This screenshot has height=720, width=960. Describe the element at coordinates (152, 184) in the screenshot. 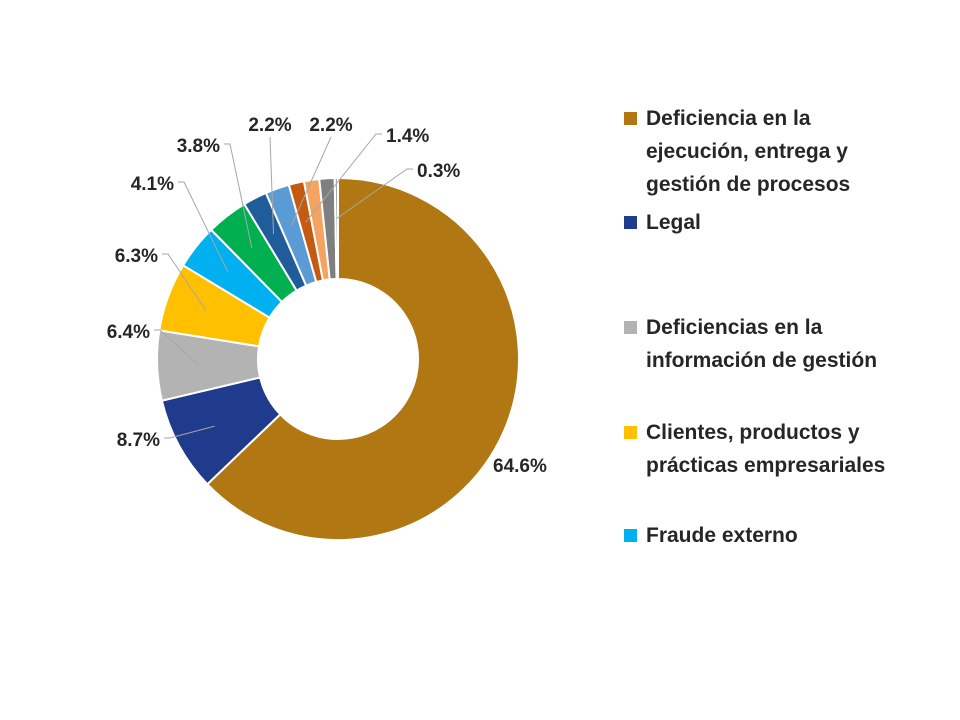

I see `value-label: 4.1%` at that location.